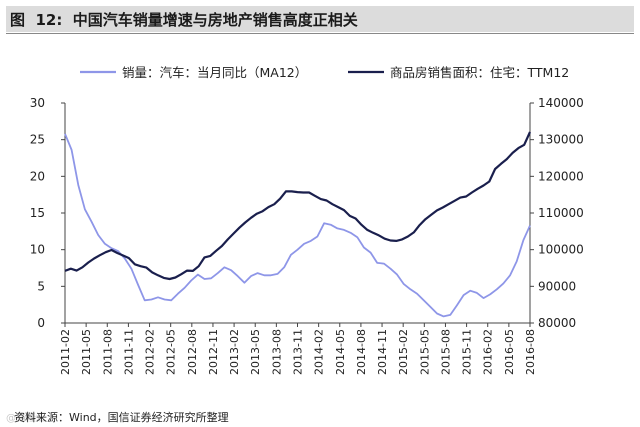 The image size is (640, 427). Describe the element at coordinates (561, 140) in the screenshot. I see `right-tick-label: 130000` at that location.